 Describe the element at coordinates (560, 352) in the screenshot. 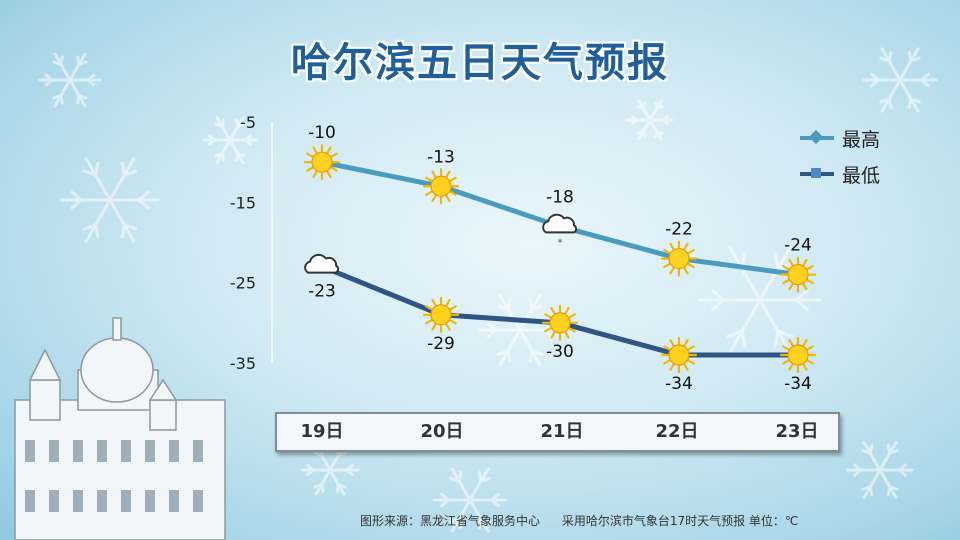

I see `data-label: -30` at that location.